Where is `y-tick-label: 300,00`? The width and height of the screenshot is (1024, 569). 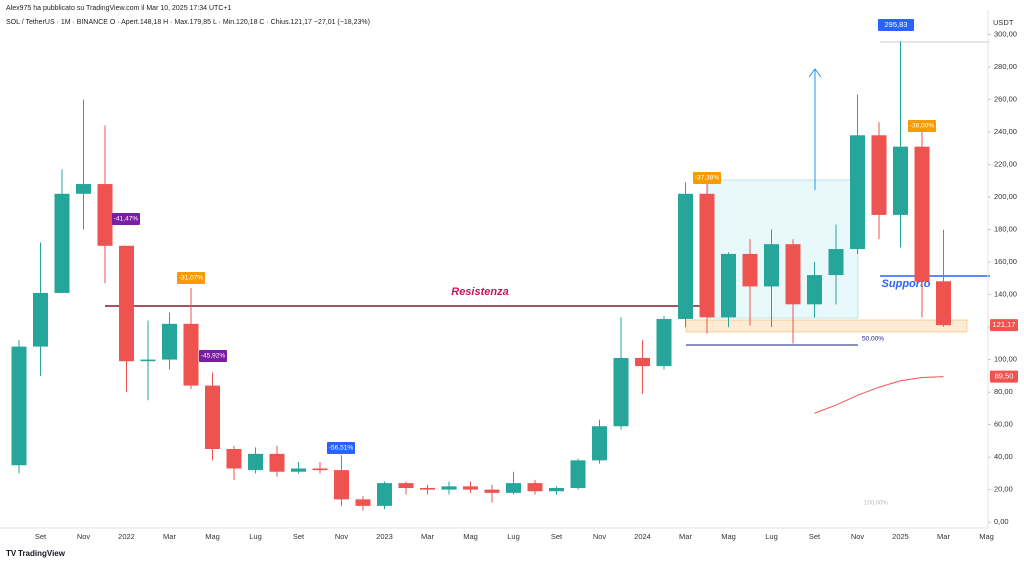 y-tick-label: 300,00 is located at coordinates (1005, 33).